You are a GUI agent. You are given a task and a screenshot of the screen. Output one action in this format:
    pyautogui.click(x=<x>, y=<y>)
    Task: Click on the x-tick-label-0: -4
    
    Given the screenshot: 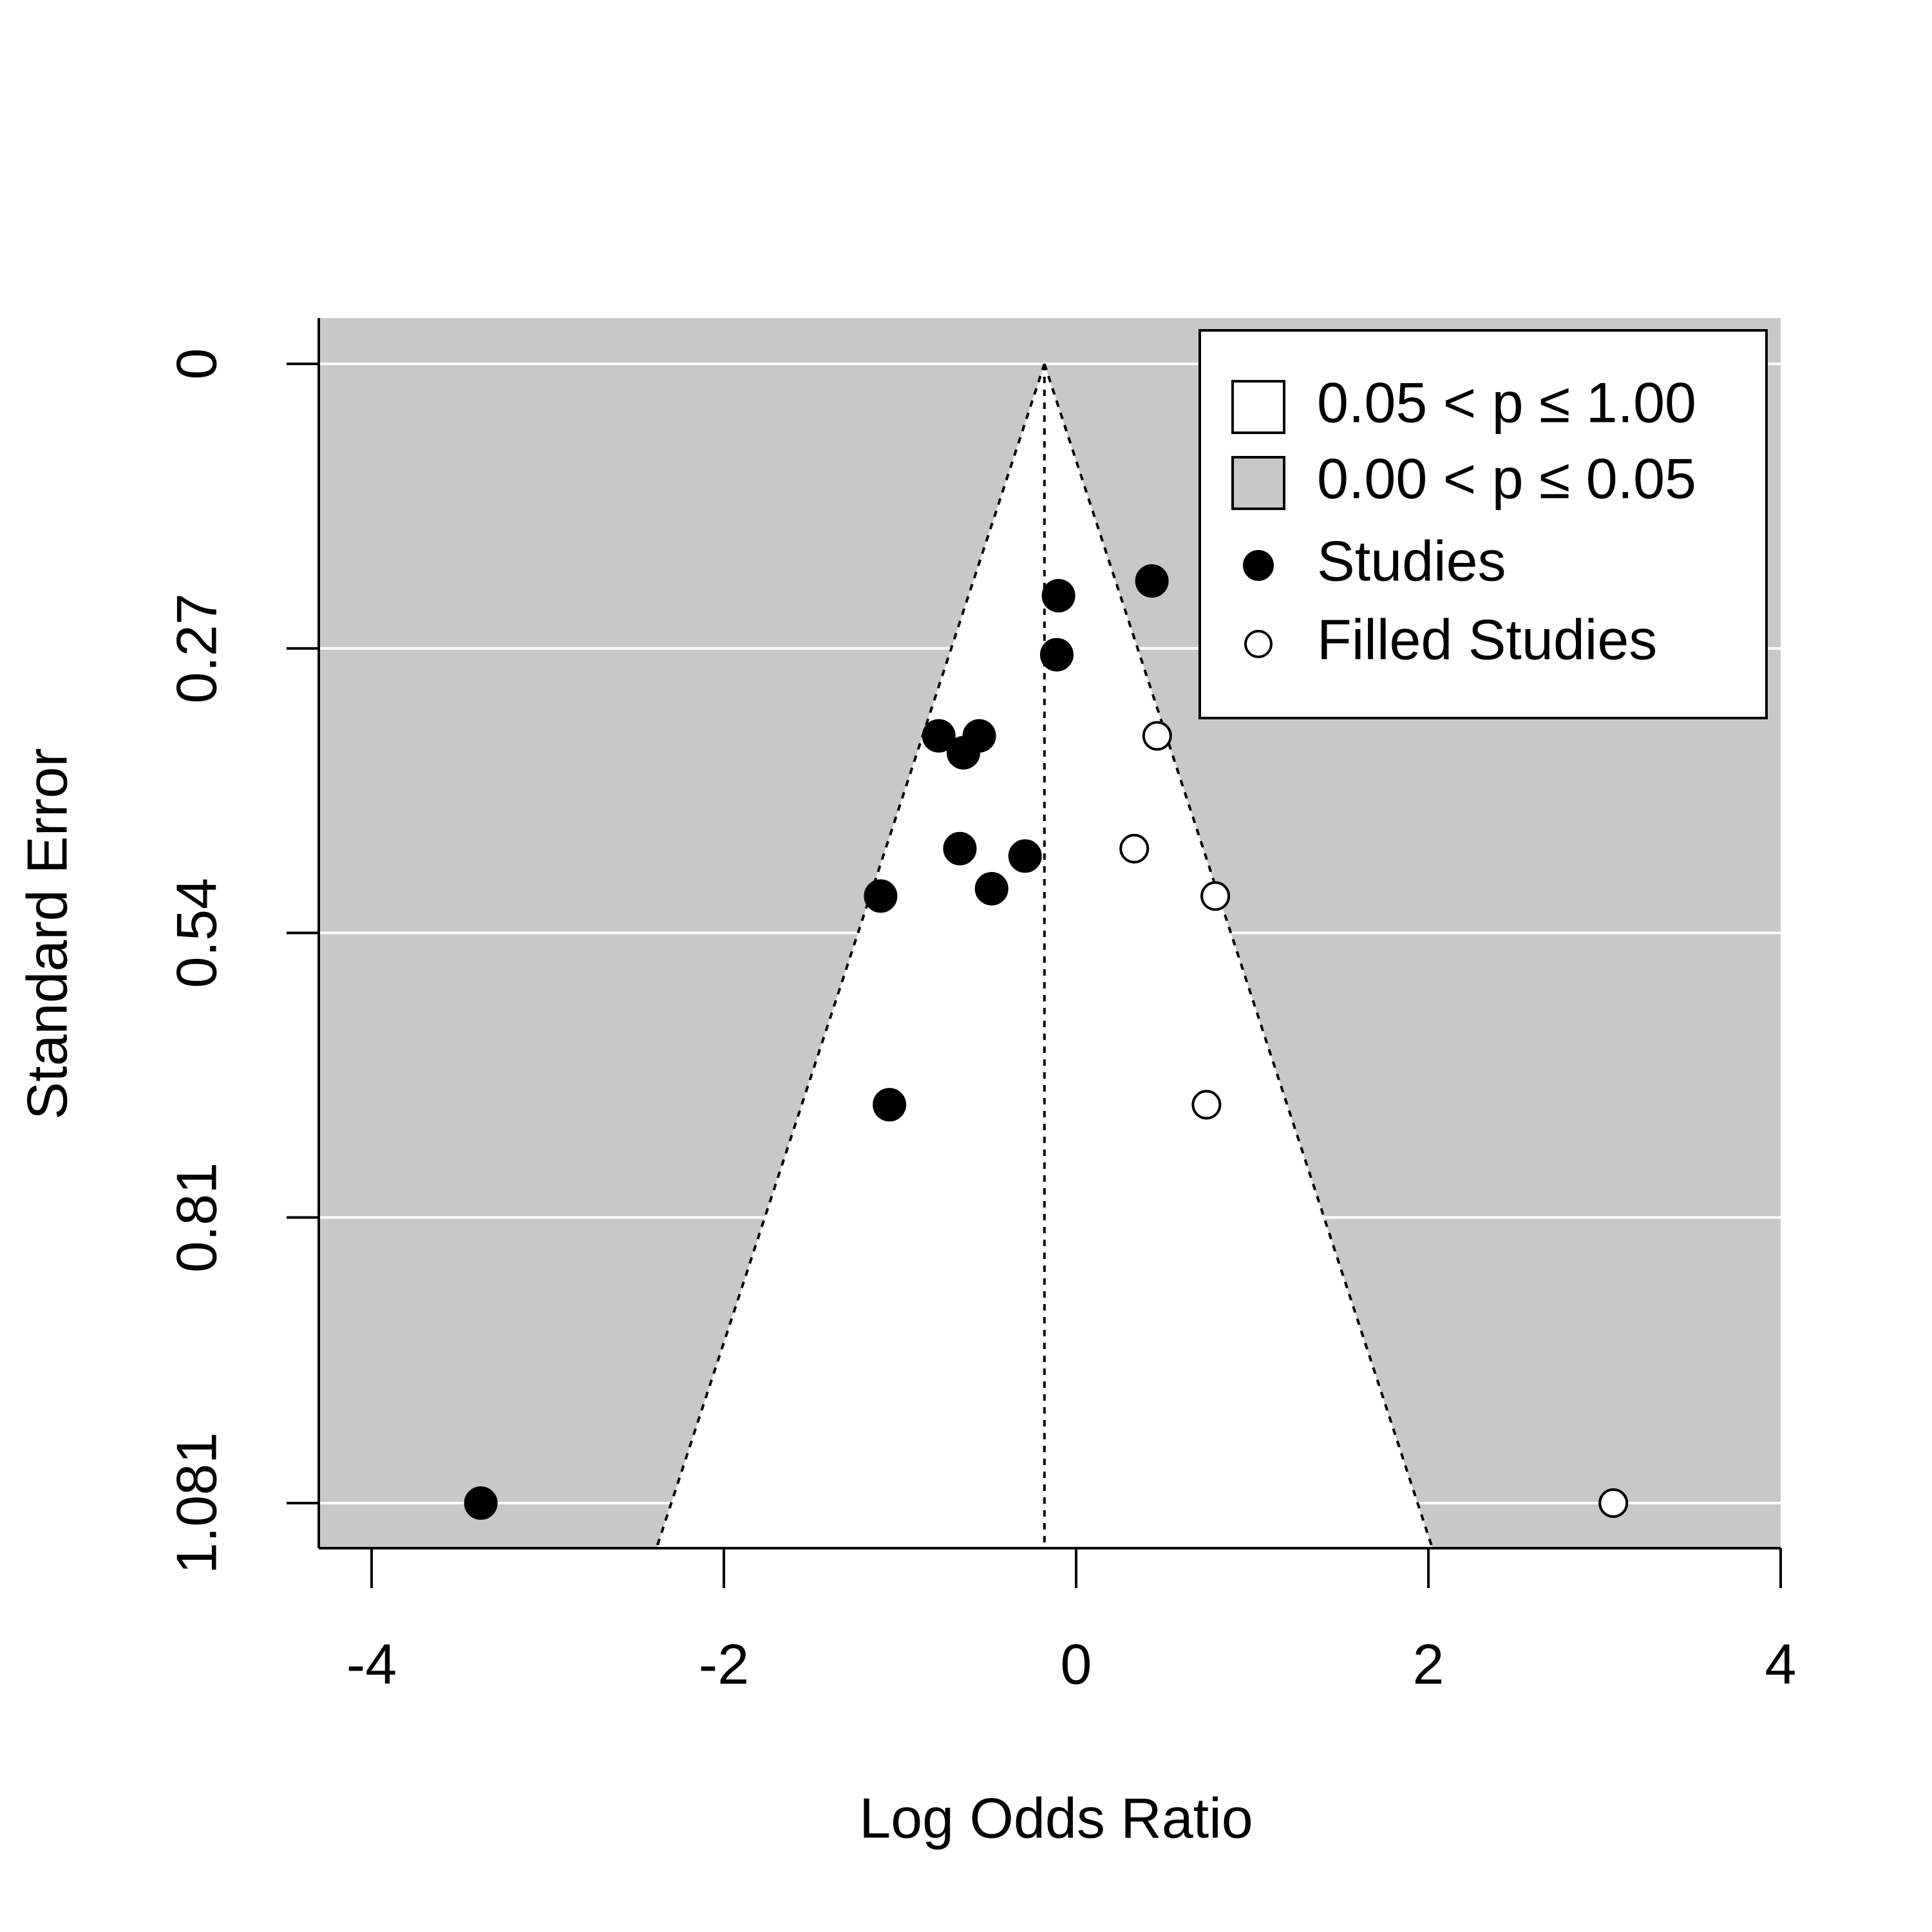 What is the action you would take?
    pyautogui.click(x=371, y=1664)
    